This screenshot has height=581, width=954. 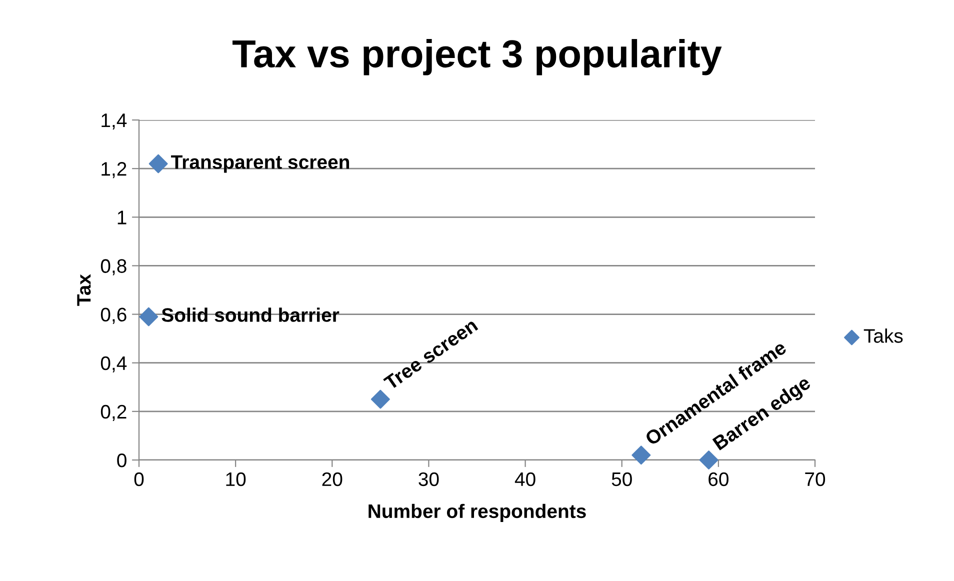 What do you see at coordinates (113, 364) in the screenshot?
I see `y-tick-label: 0,4` at bounding box center [113, 364].